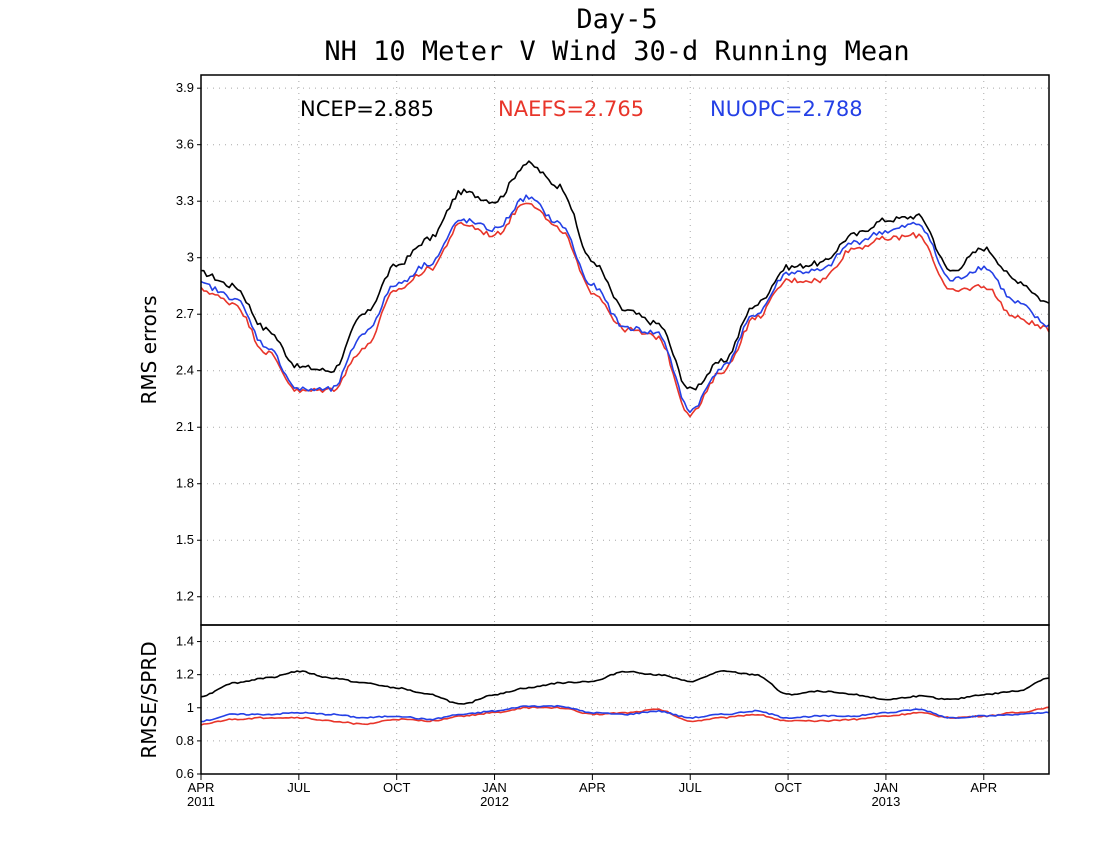 The height and width of the screenshot is (850, 1100). What do you see at coordinates (625, 687) in the screenshot?
I see `bottom-series-ncep` at bounding box center [625, 687].